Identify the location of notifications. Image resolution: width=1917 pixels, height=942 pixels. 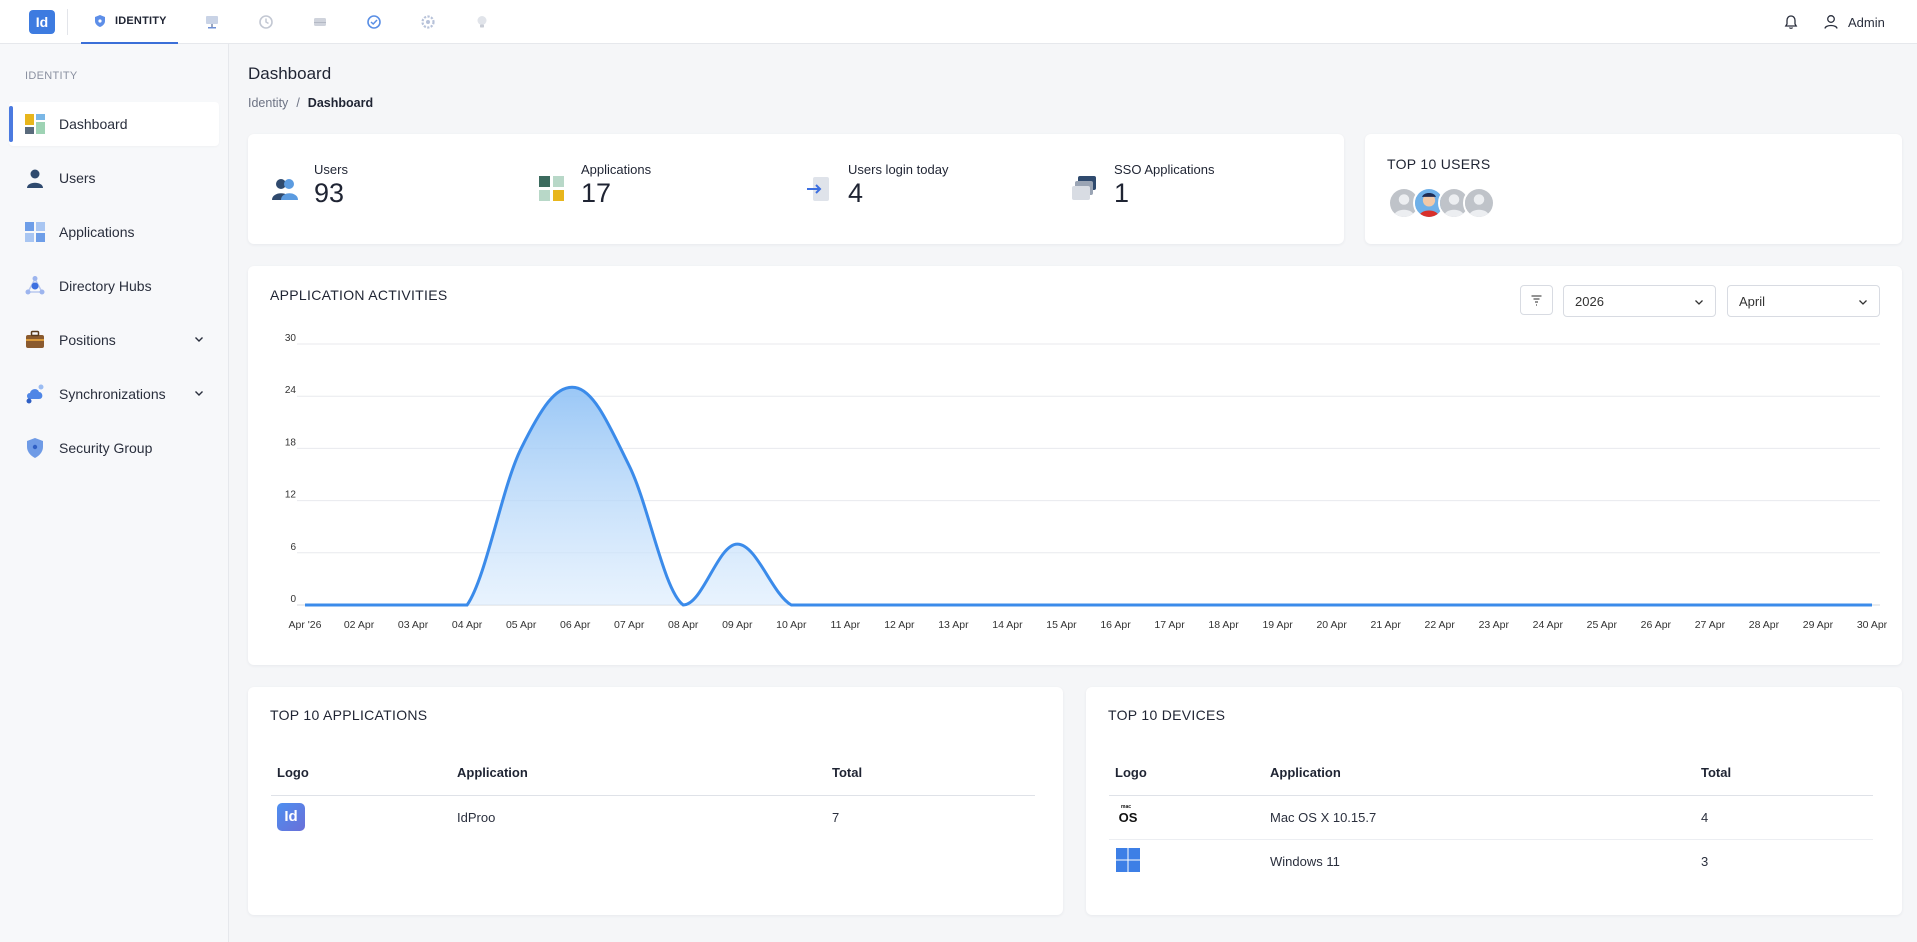
(1791, 22).